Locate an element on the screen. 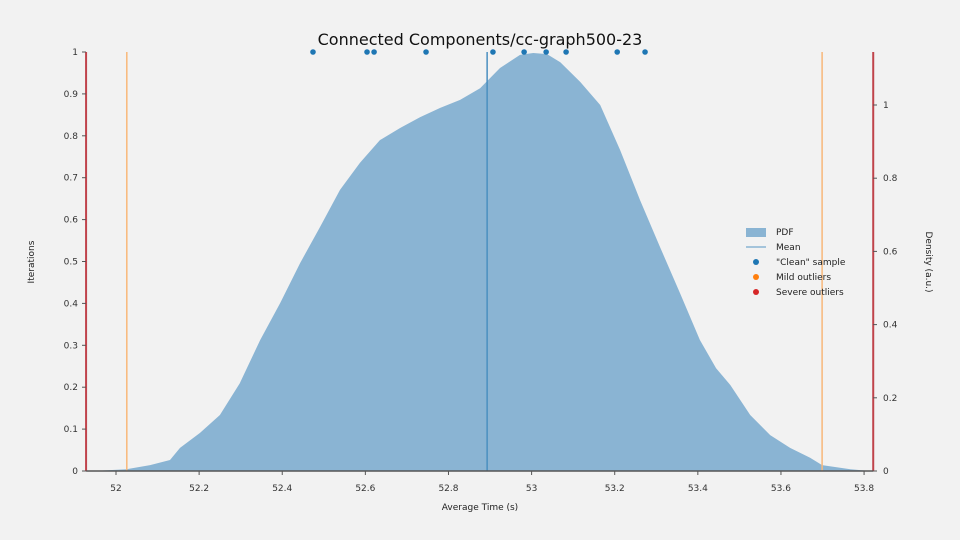 This screenshot has width=960, height=540. legend-item-clean: "Clean" sample is located at coordinates (799, 263).